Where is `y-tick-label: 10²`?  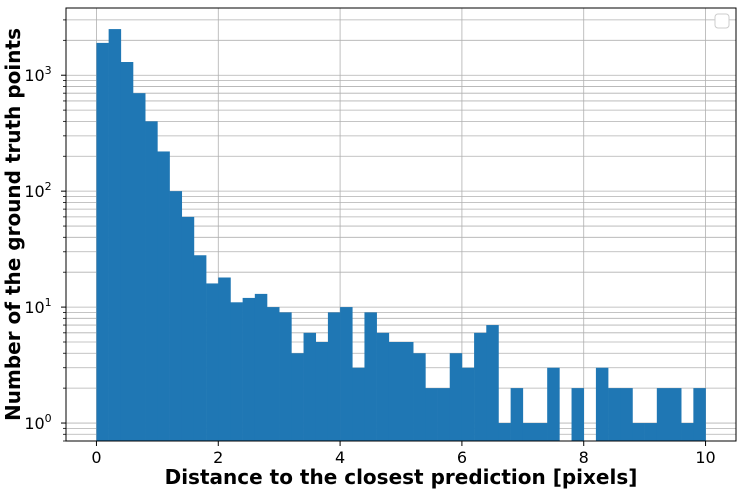 y-tick-label: 10² is located at coordinates (37, 190).